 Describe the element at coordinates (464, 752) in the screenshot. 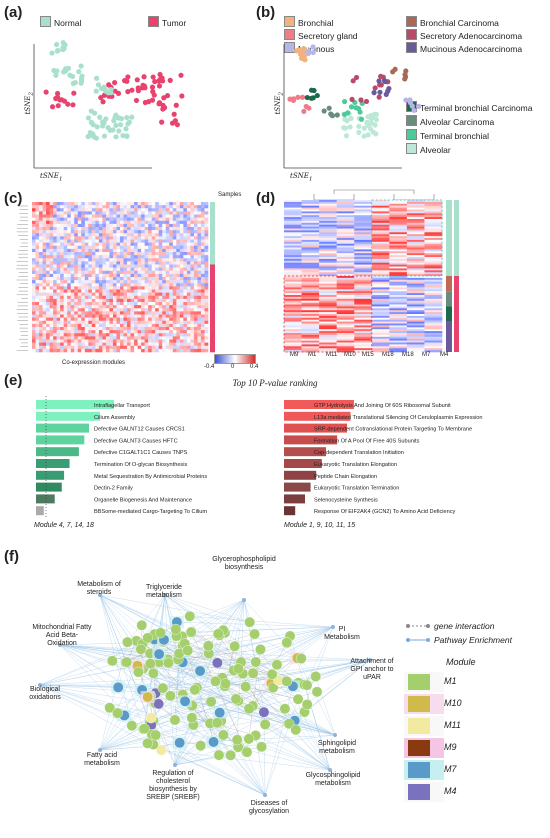

I see `module-legend: M1 M10 M11 M9 M7 M4` at that location.